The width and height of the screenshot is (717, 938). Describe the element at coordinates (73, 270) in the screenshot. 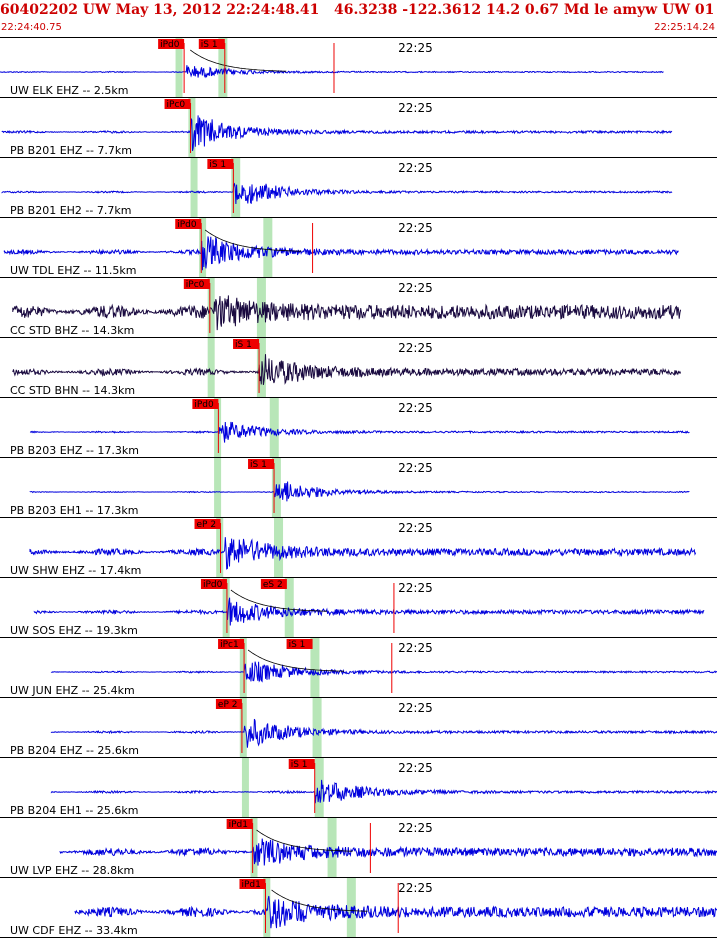

I see `station-label: UW TDL EHZ -- 11.5km` at that location.